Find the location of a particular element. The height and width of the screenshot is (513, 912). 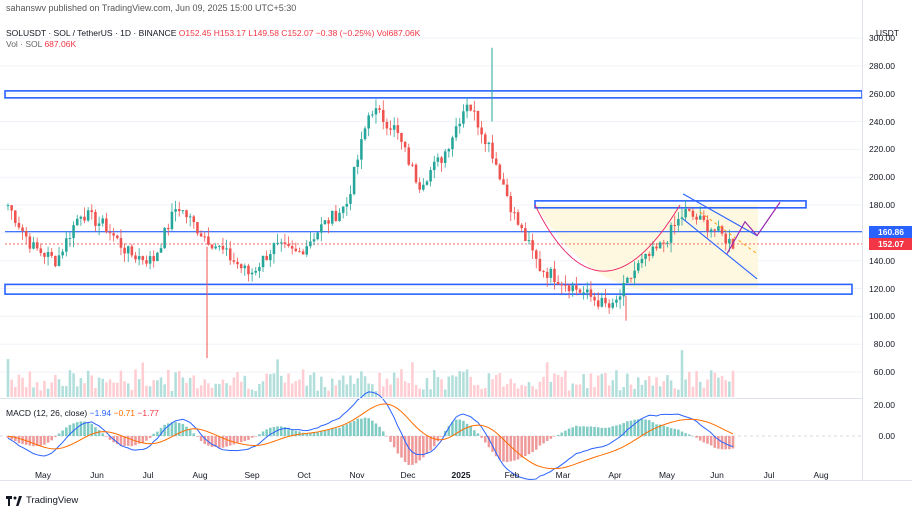

time-tick-label: Nov is located at coordinates (357, 475).